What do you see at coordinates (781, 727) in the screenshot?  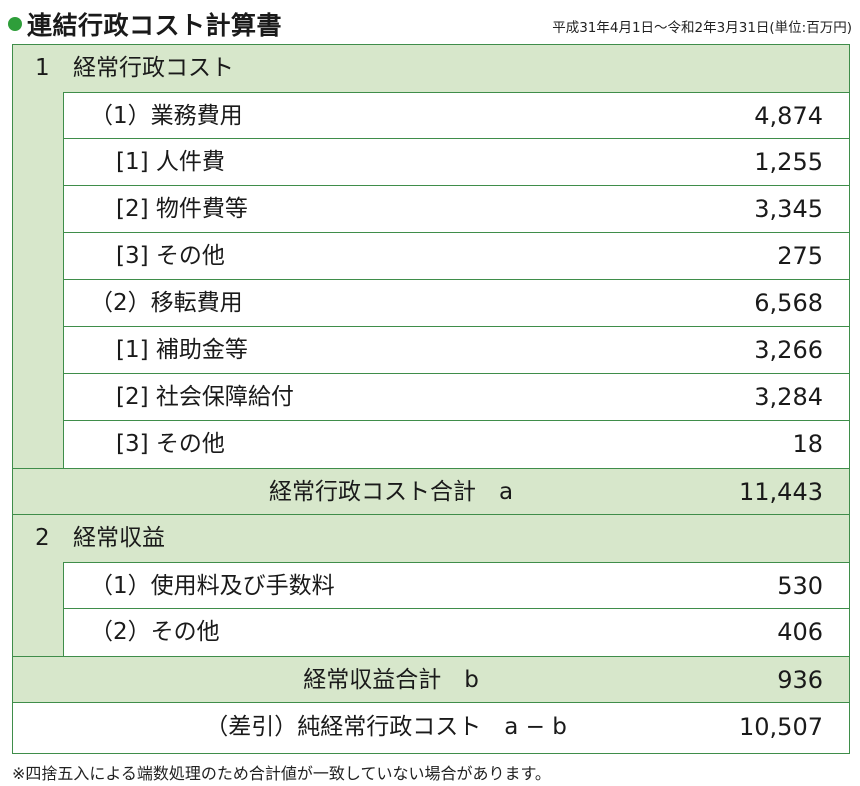 I see `net-cost-value: 10,507` at bounding box center [781, 727].